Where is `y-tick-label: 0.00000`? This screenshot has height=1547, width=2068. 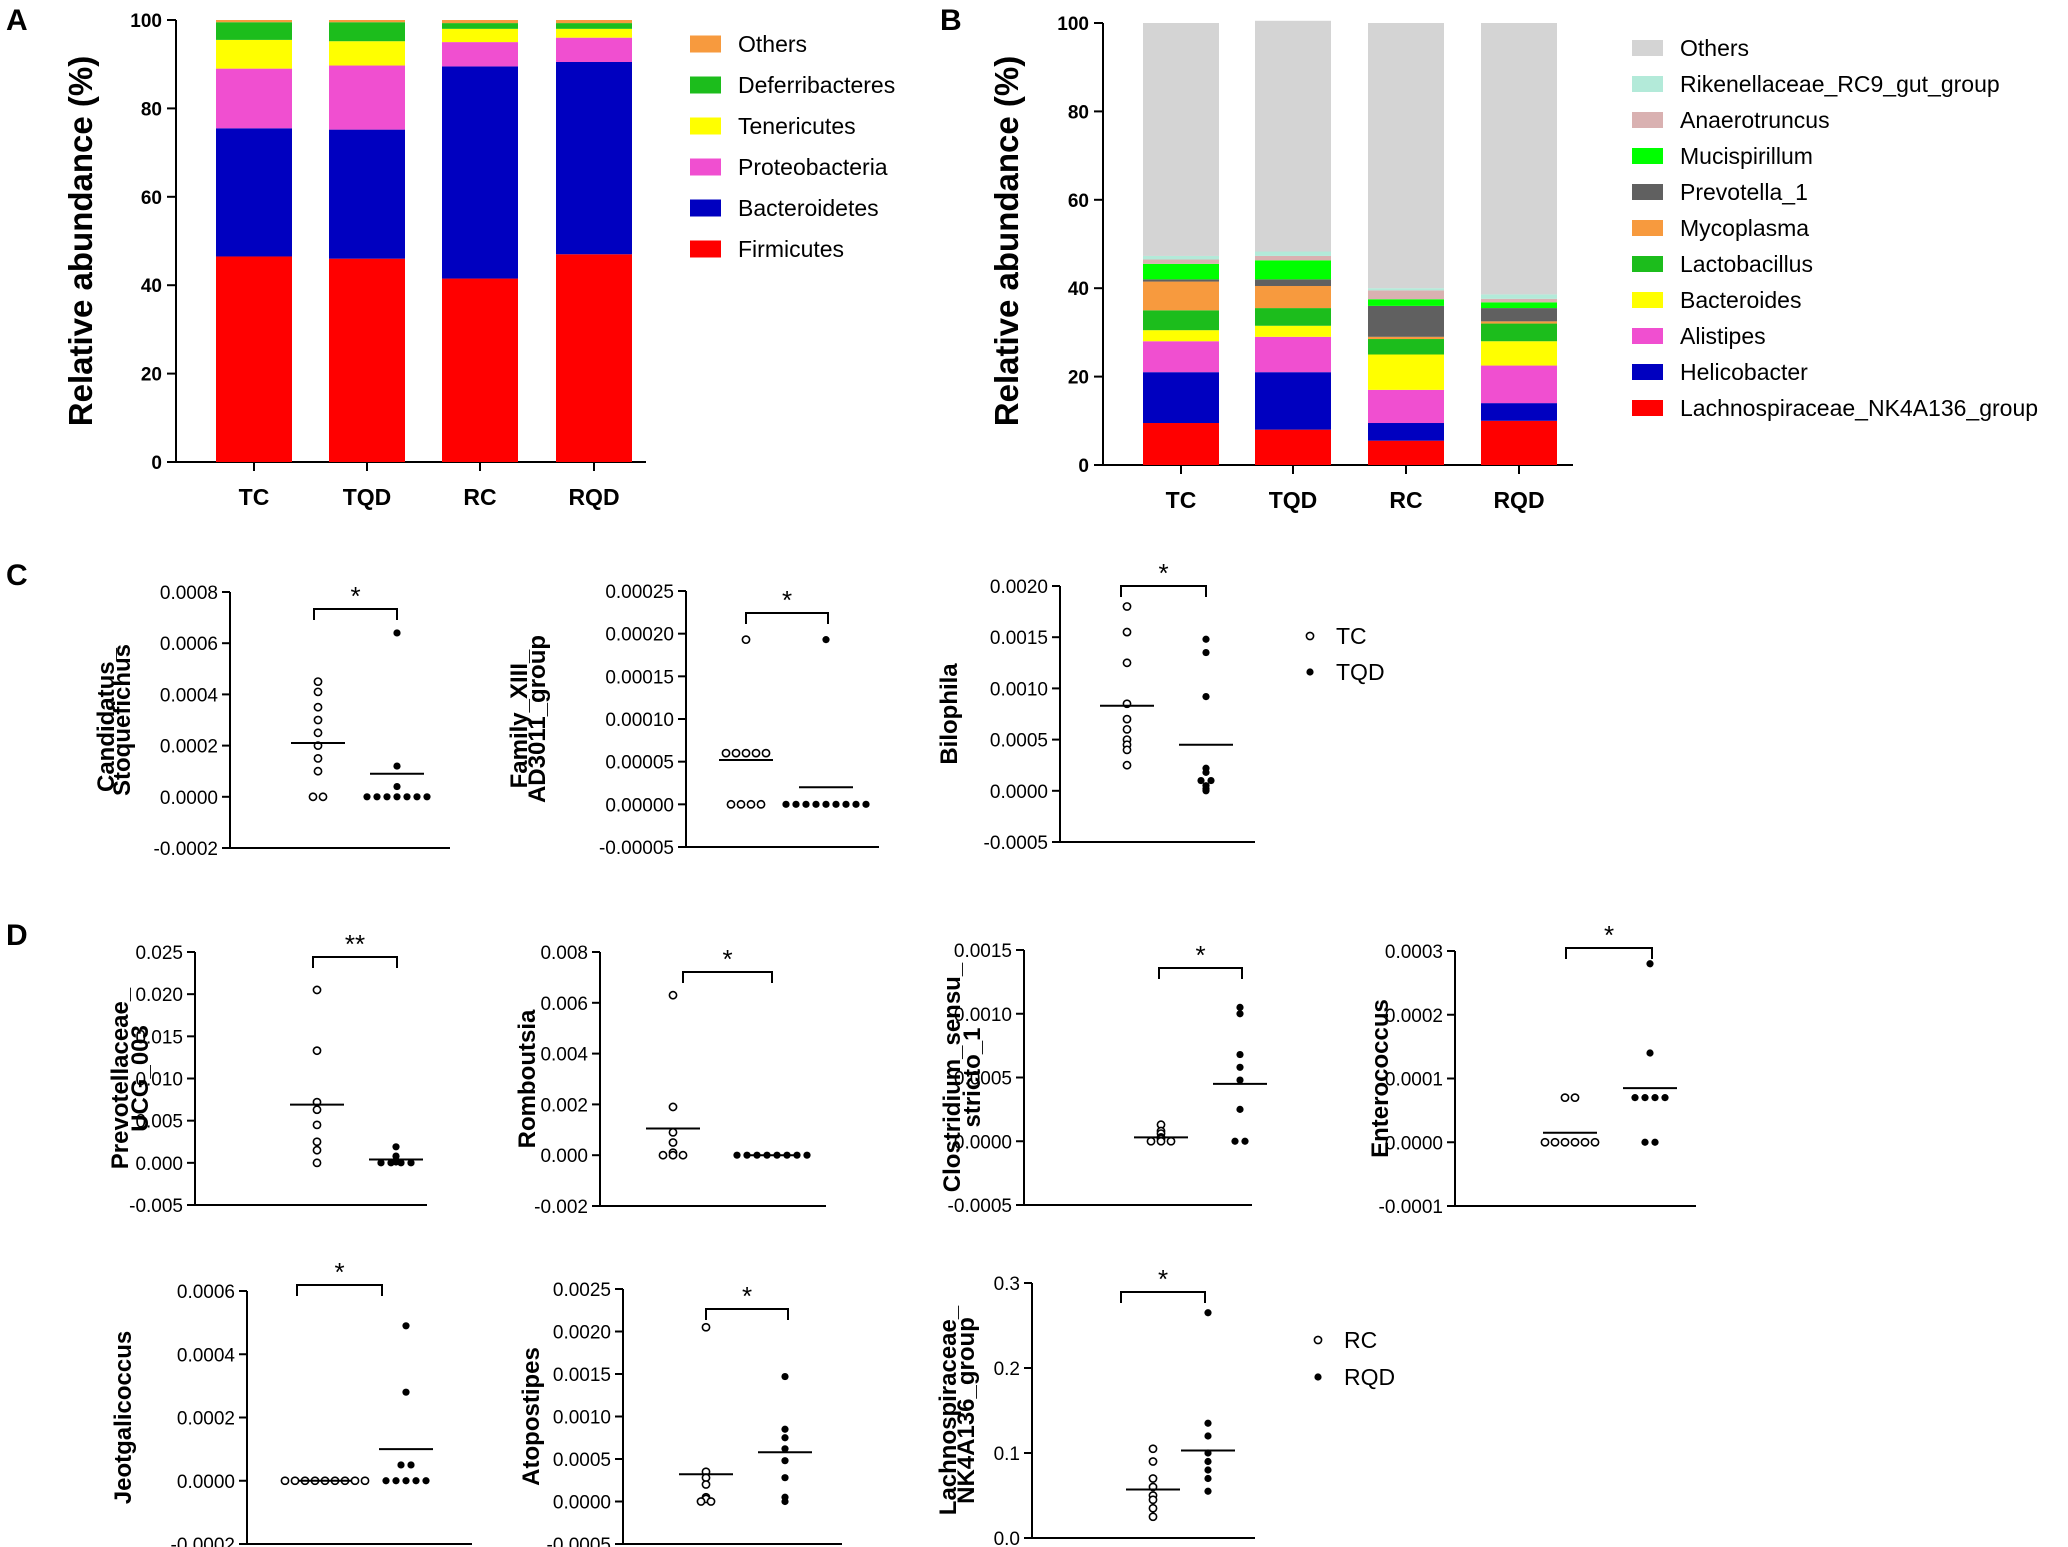
y-tick-label: 0.00000 is located at coordinates (639, 805).